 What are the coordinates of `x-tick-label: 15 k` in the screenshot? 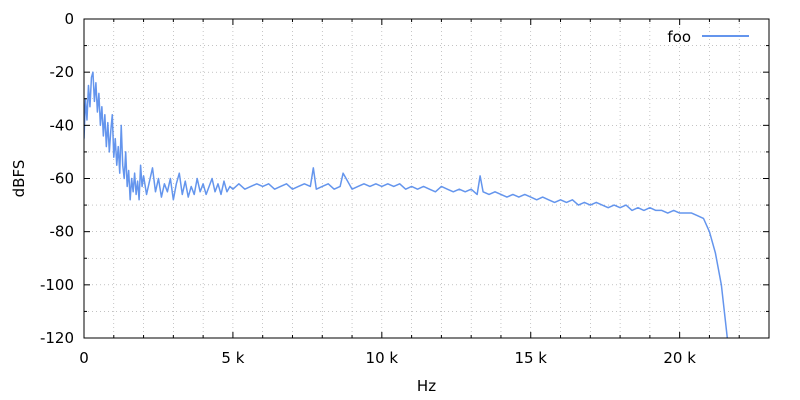 It's located at (530, 358).